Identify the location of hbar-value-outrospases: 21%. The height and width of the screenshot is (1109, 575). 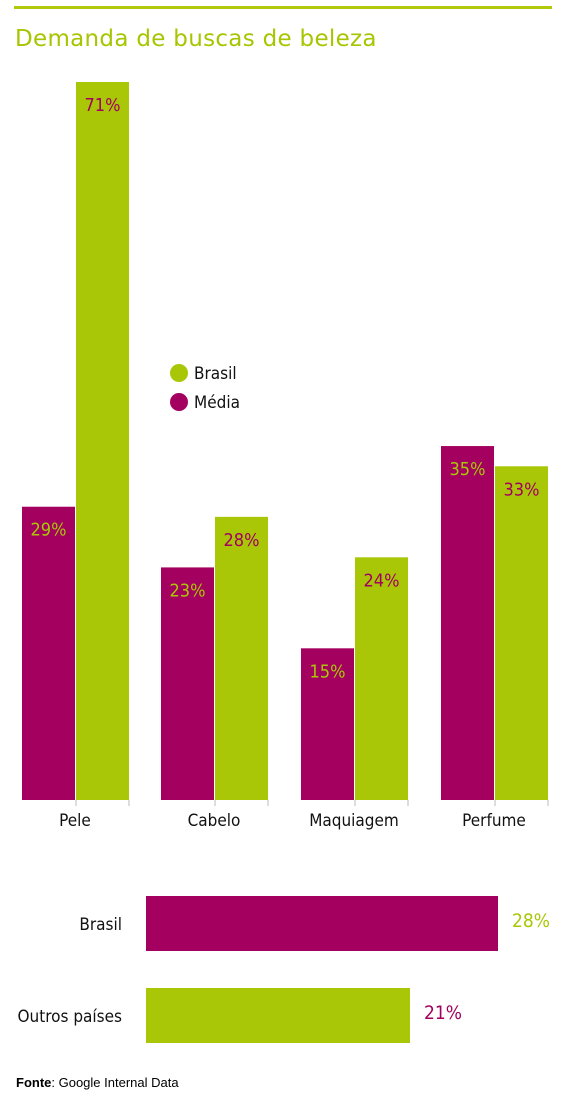
(443, 1013).